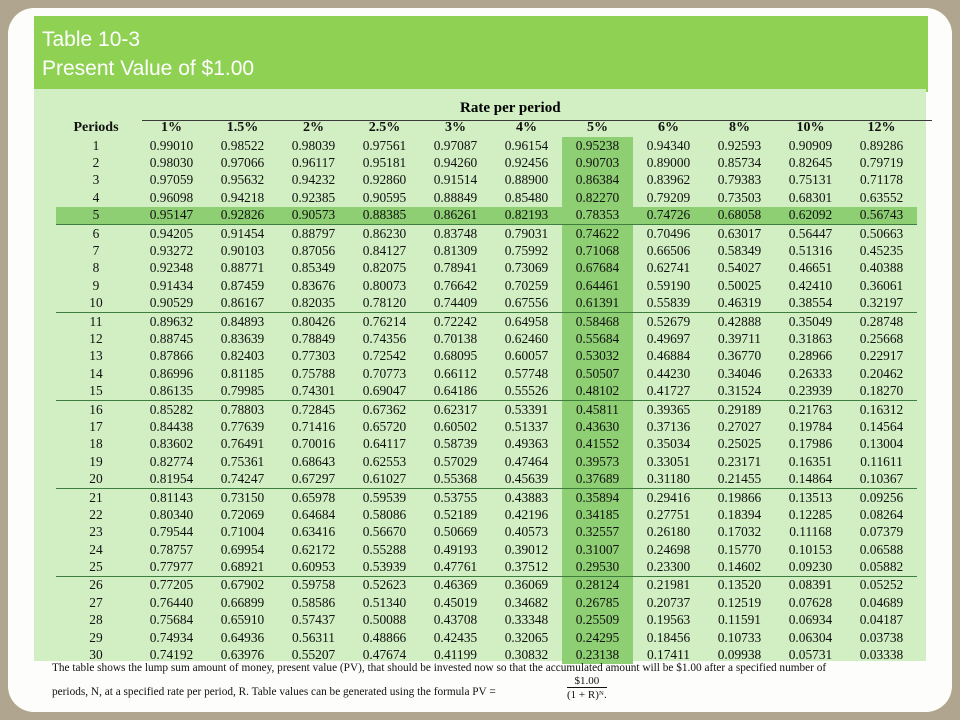 This screenshot has width=960, height=720. What do you see at coordinates (526, 585) in the screenshot?
I see `value-cell: 0.36069` at bounding box center [526, 585].